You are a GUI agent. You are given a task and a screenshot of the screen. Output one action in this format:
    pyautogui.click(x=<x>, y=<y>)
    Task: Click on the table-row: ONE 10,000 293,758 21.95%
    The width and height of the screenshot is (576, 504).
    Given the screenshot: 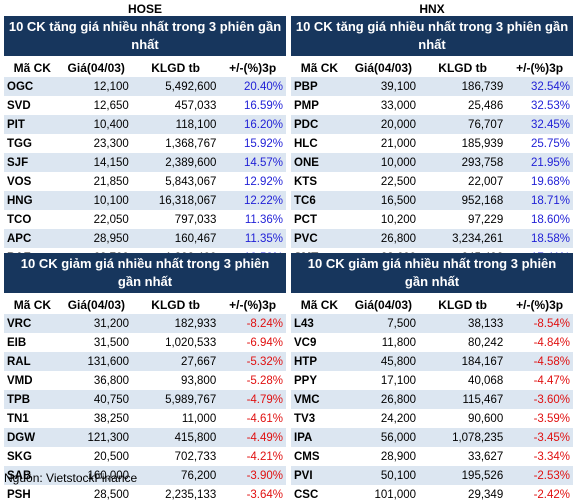 What is the action you would take?
    pyautogui.click(x=432, y=162)
    